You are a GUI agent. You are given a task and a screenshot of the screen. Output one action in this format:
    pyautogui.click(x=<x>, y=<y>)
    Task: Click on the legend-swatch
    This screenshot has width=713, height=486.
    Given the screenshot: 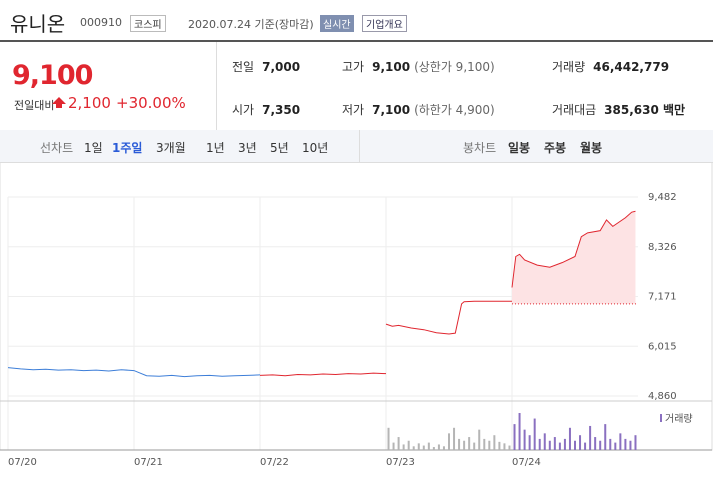 What is the action you would take?
    pyautogui.click(x=661, y=418)
    